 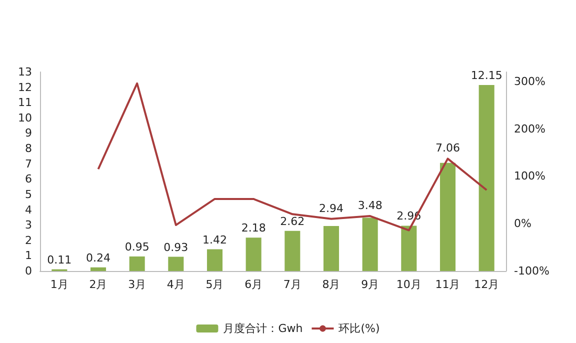 I want to click on legend-label: 月度合计：Gwh, so click(x=263, y=328).